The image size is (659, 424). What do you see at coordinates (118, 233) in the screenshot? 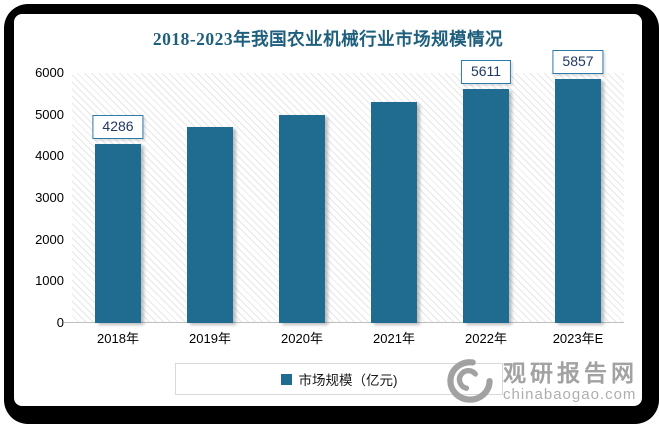
I see `bar-2018年` at bounding box center [118, 233].